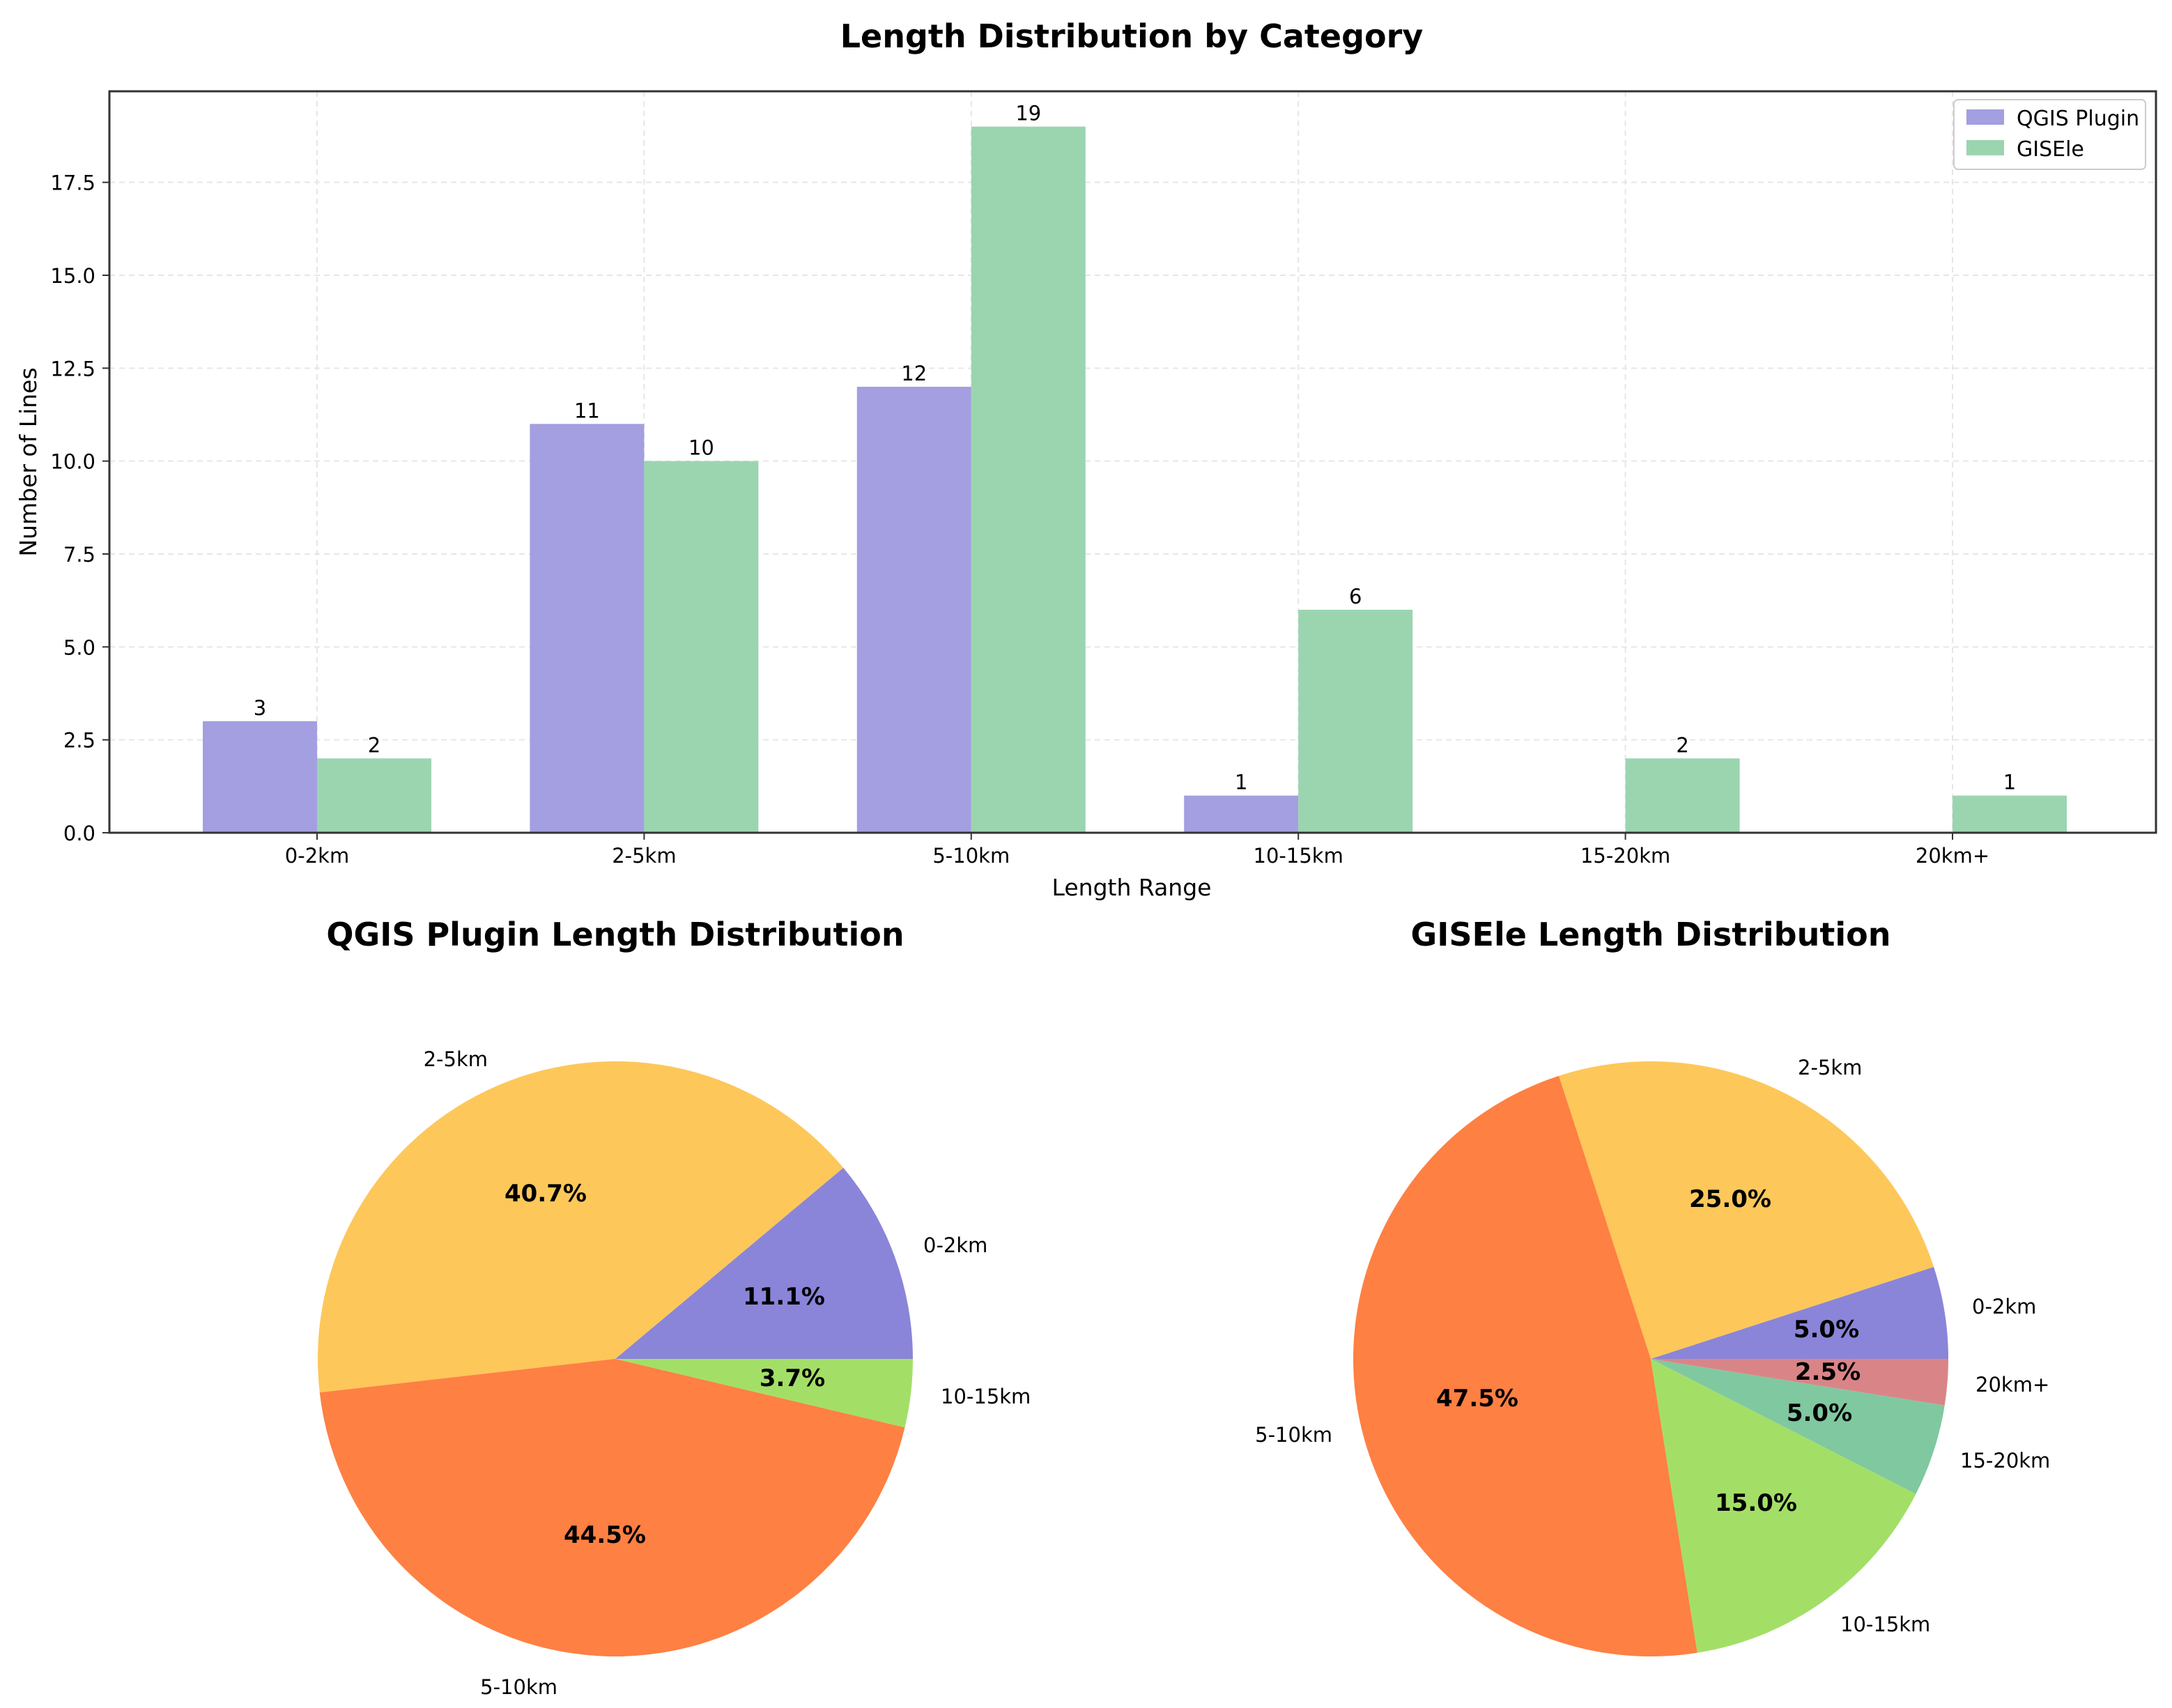 This screenshot has width=2172, height=1708. Describe the element at coordinates (644, 856) in the screenshot. I see `x-tick-label-2-5km: 2-5km` at that location.